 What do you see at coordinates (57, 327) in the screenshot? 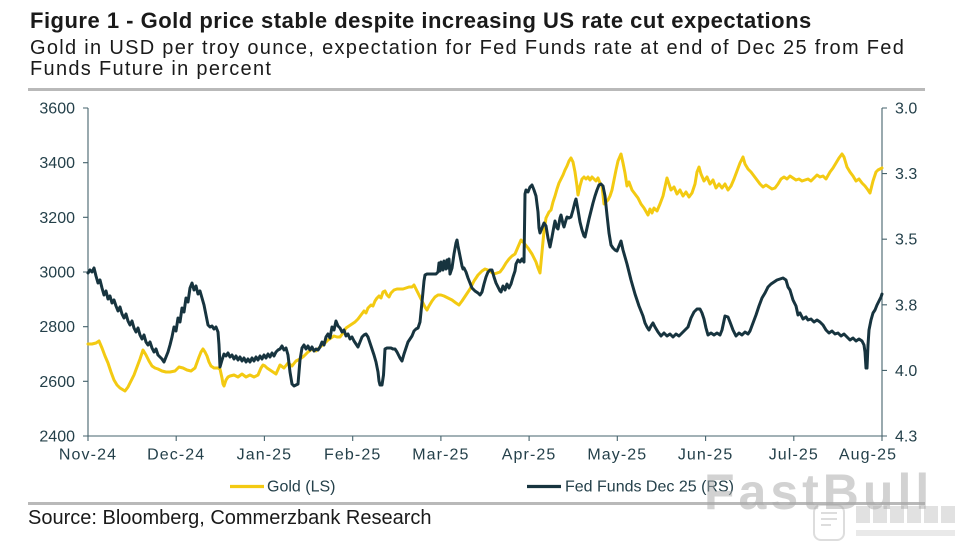
I see `svg-text: 2800` at bounding box center [57, 327].